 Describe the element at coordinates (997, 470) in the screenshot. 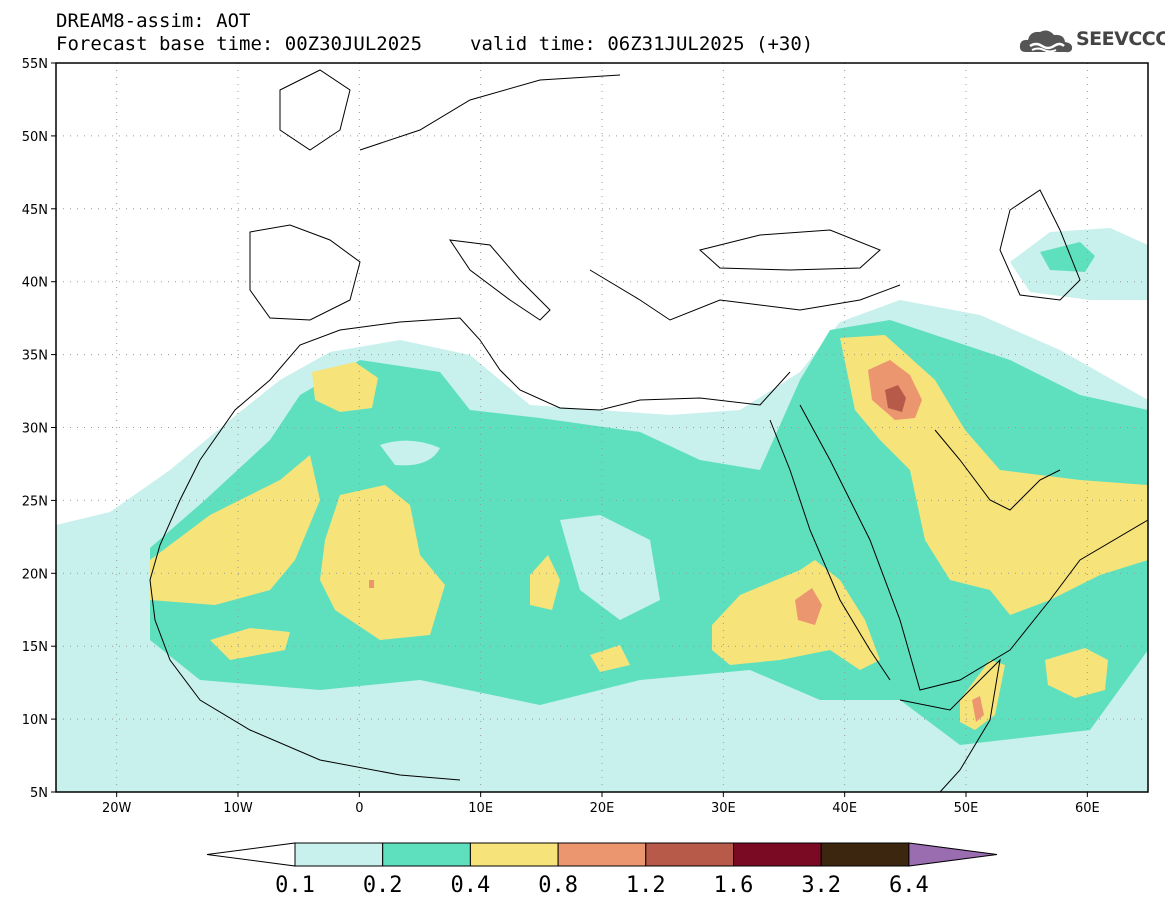

I see `coast-gulf` at that location.